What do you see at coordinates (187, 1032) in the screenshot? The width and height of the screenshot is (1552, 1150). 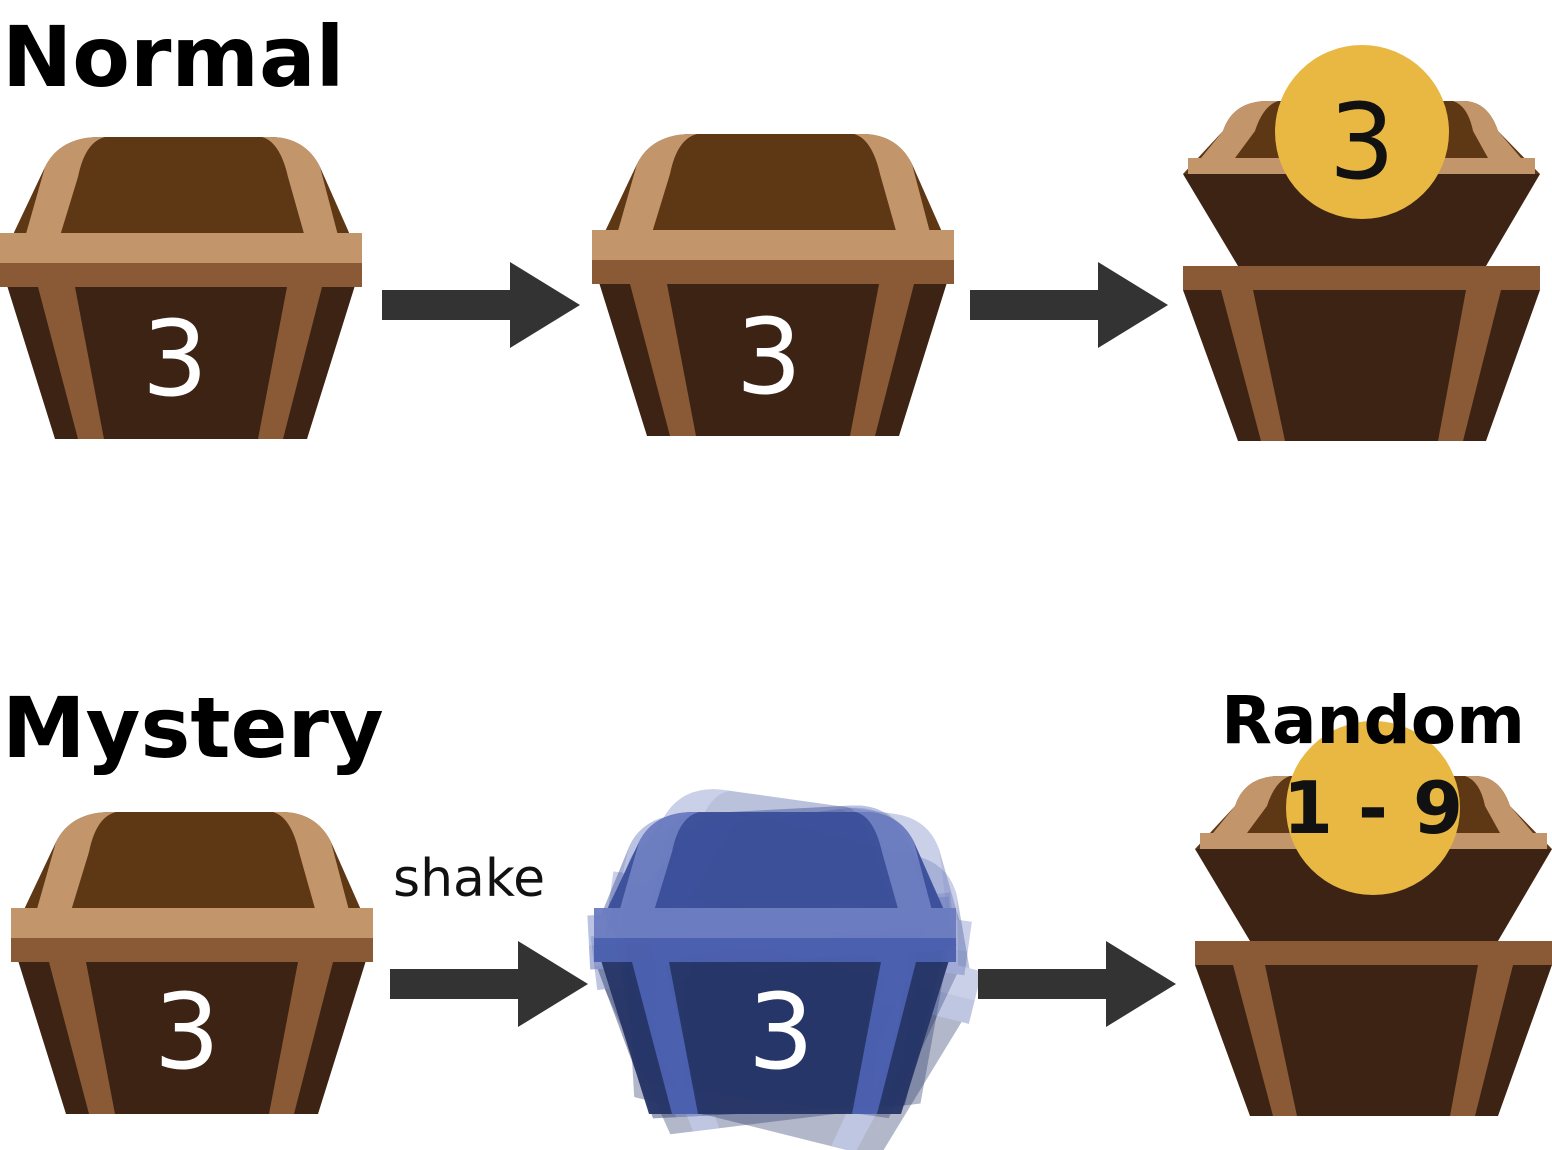 I see `mystery-chest-1-number: 3` at bounding box center [187, 1032].